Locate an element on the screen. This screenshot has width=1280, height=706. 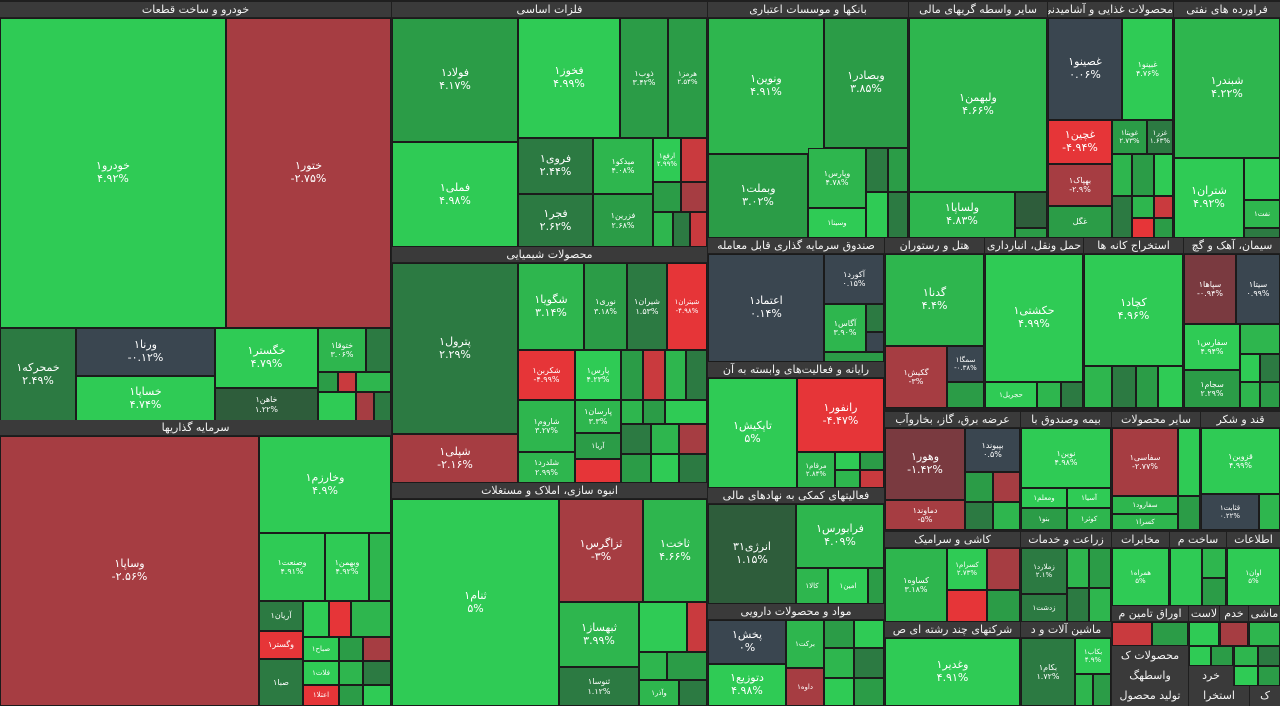
tile-shimi-s2 is located at coordinates (654, 375).